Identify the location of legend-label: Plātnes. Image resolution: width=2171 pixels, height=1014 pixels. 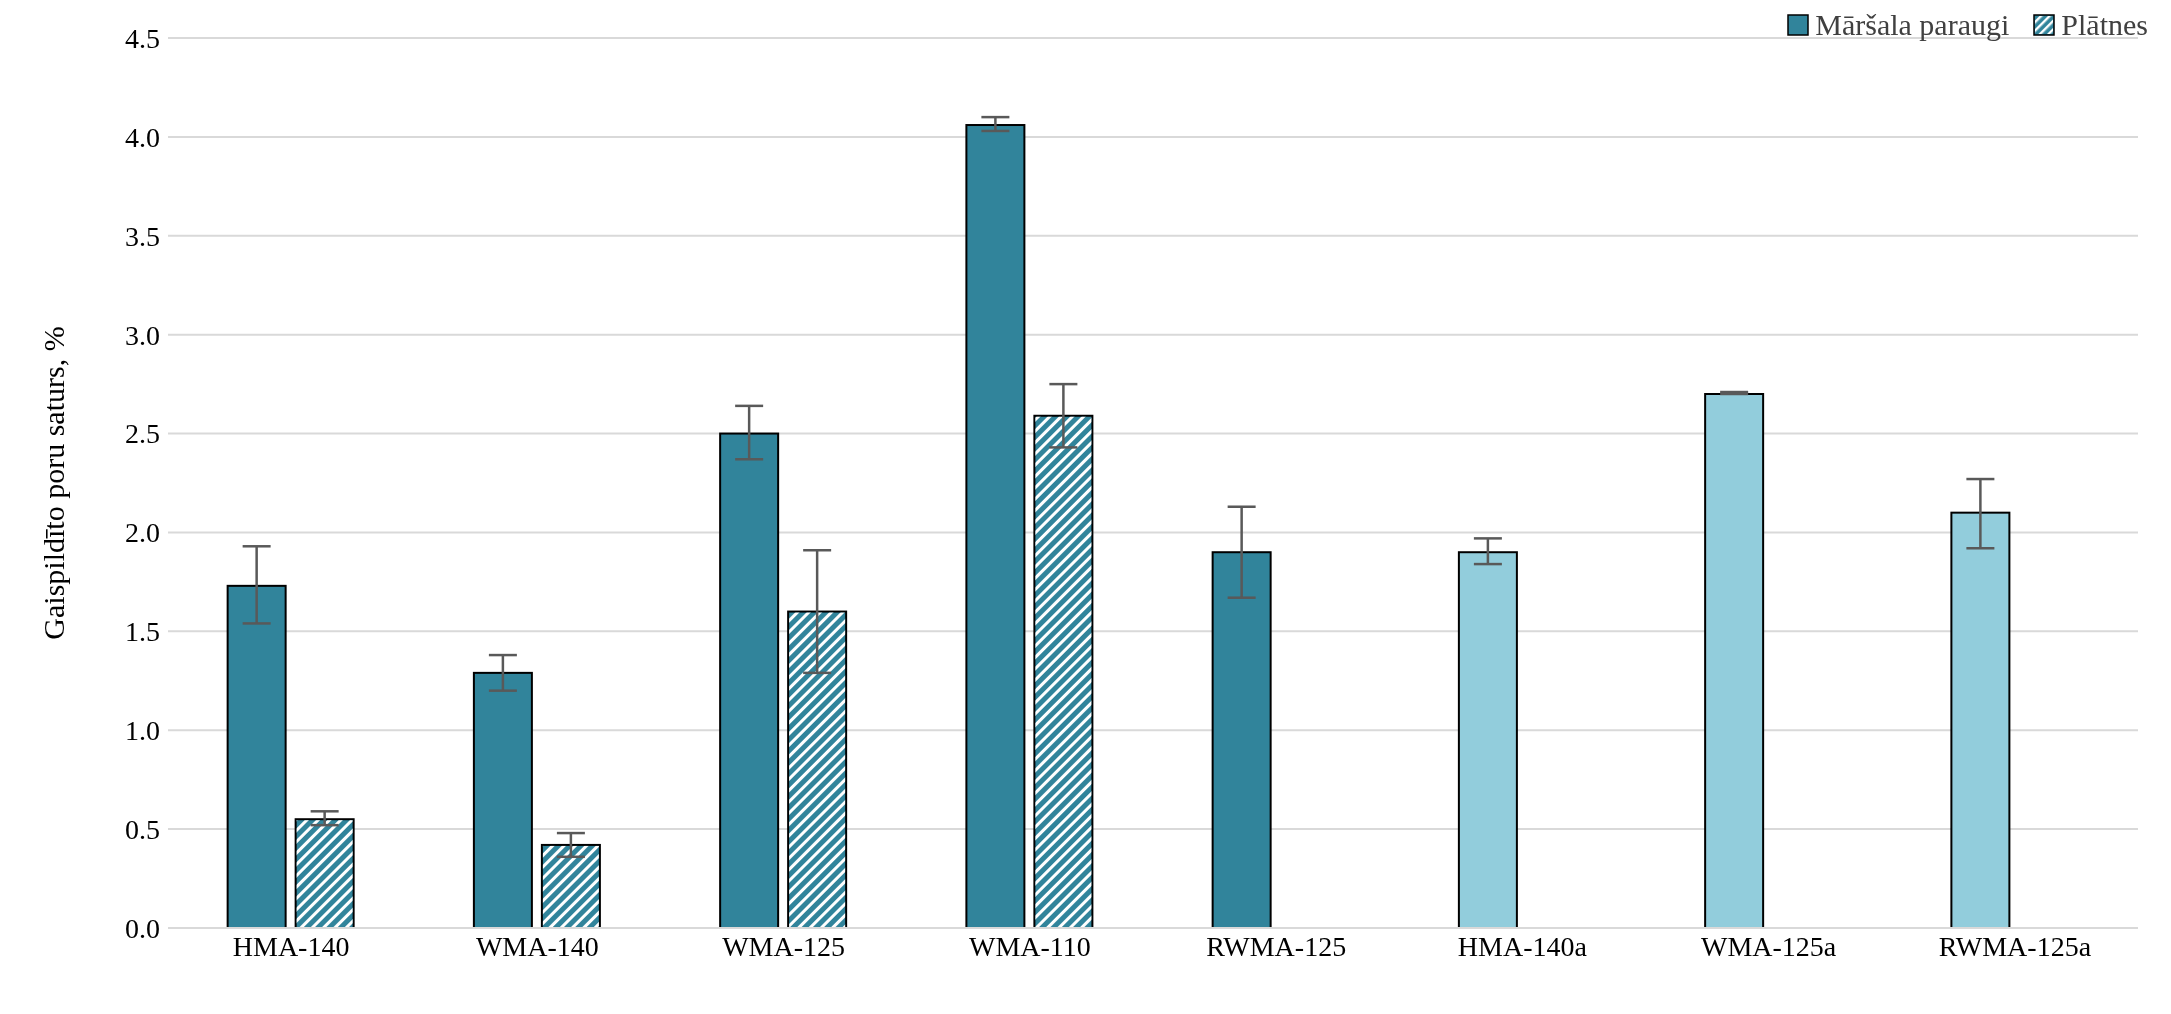
(2104, 25).